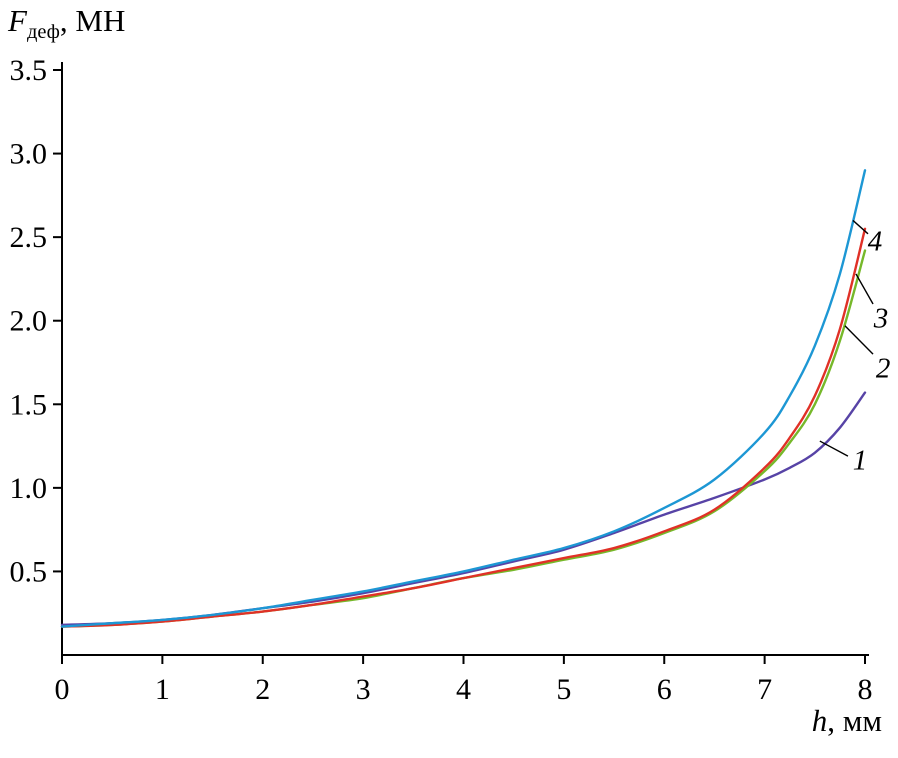 This screenshot has height=758, width=898. I want to click on y-axis-subscript: деф, so click(43, 32).